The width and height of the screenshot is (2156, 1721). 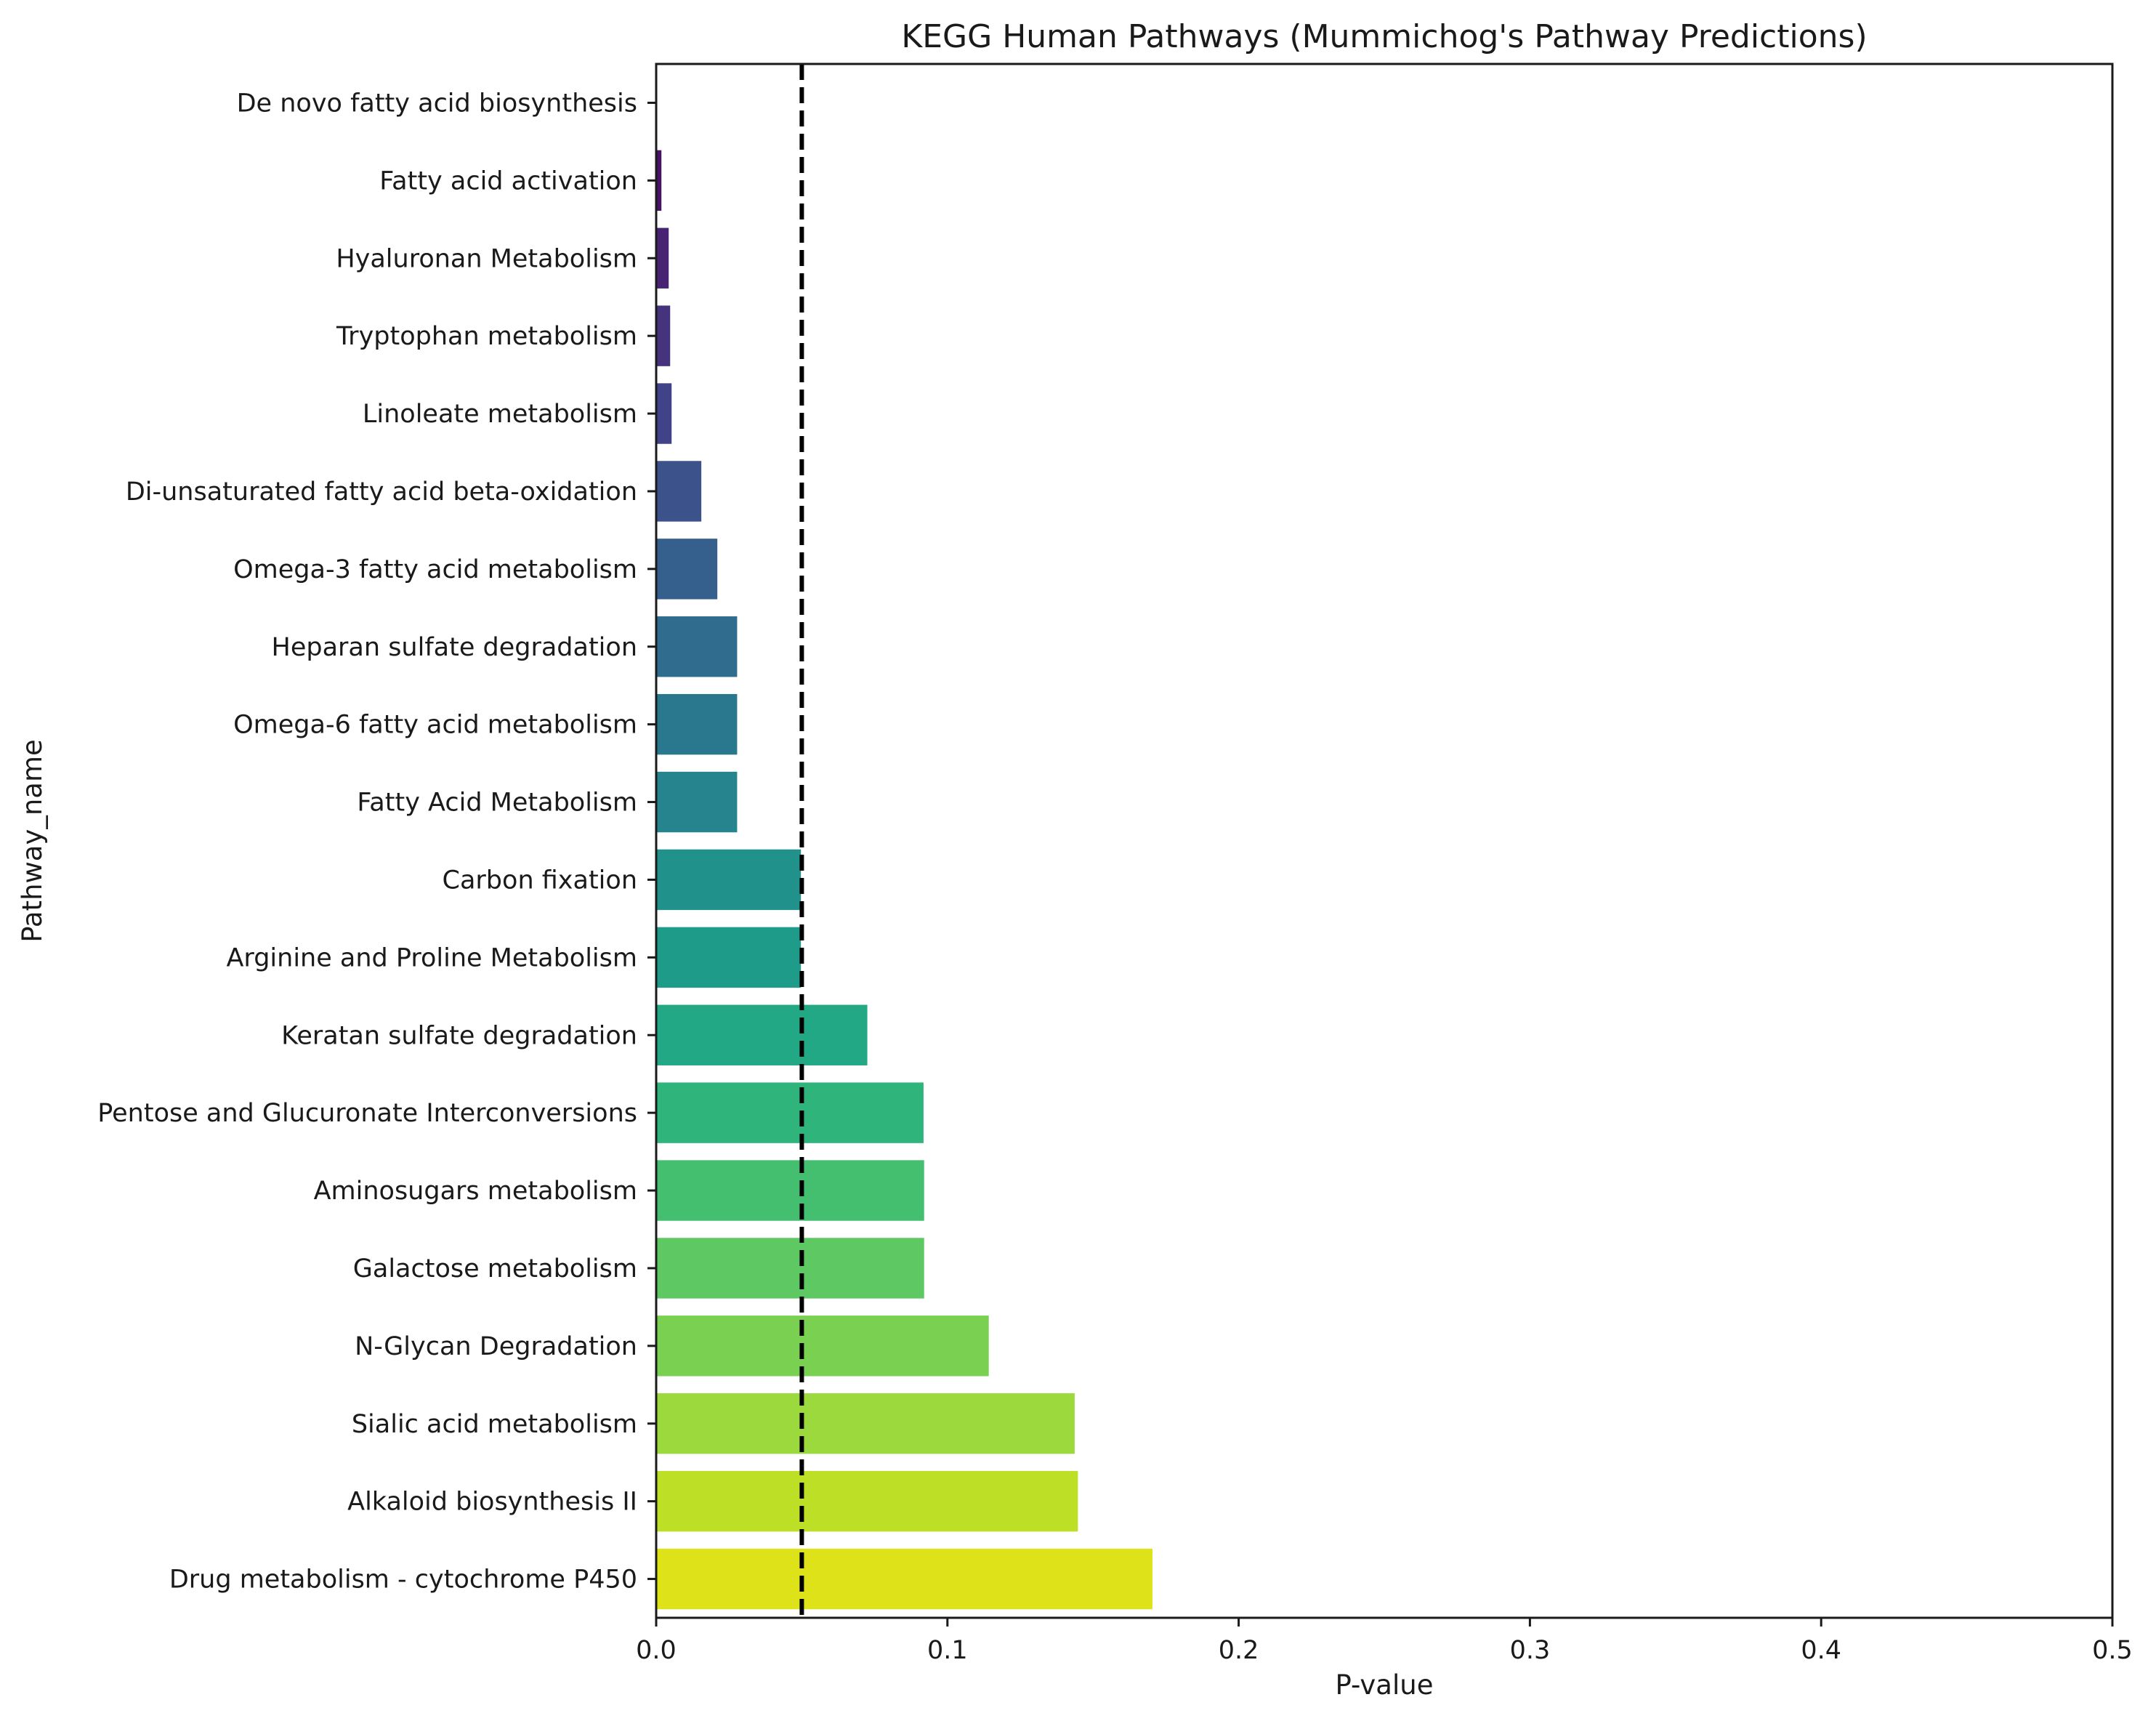 What do you see at coordinates (948, 1651) in the screenshot?
I see `x-tick-label: 0.1` at bounding box center [948, 1651].